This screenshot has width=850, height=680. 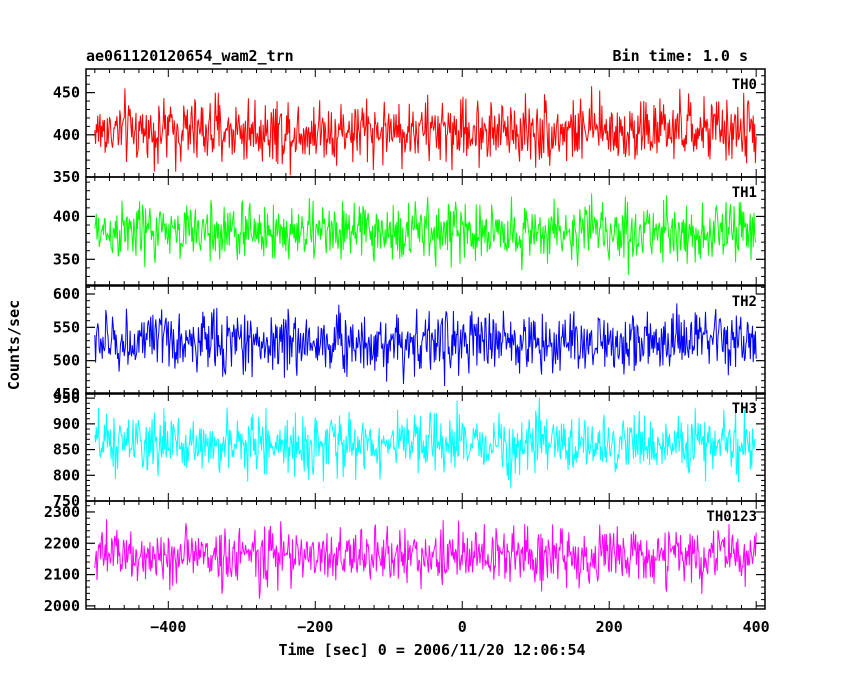 What do you see at coordinates (62, 575) in the screenshot?
I see `y-tick-label: 2100` at bounding box center [62, 575].